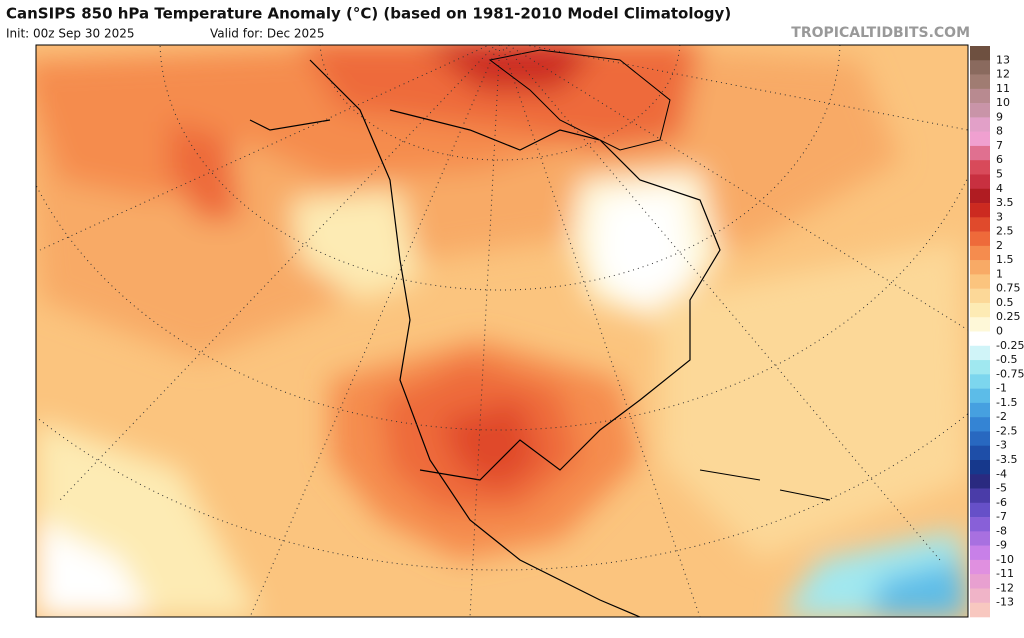 The height and width of the screenshot is (638, 1024). I want to click on colorbar-label: -2, so click(1001, 416).